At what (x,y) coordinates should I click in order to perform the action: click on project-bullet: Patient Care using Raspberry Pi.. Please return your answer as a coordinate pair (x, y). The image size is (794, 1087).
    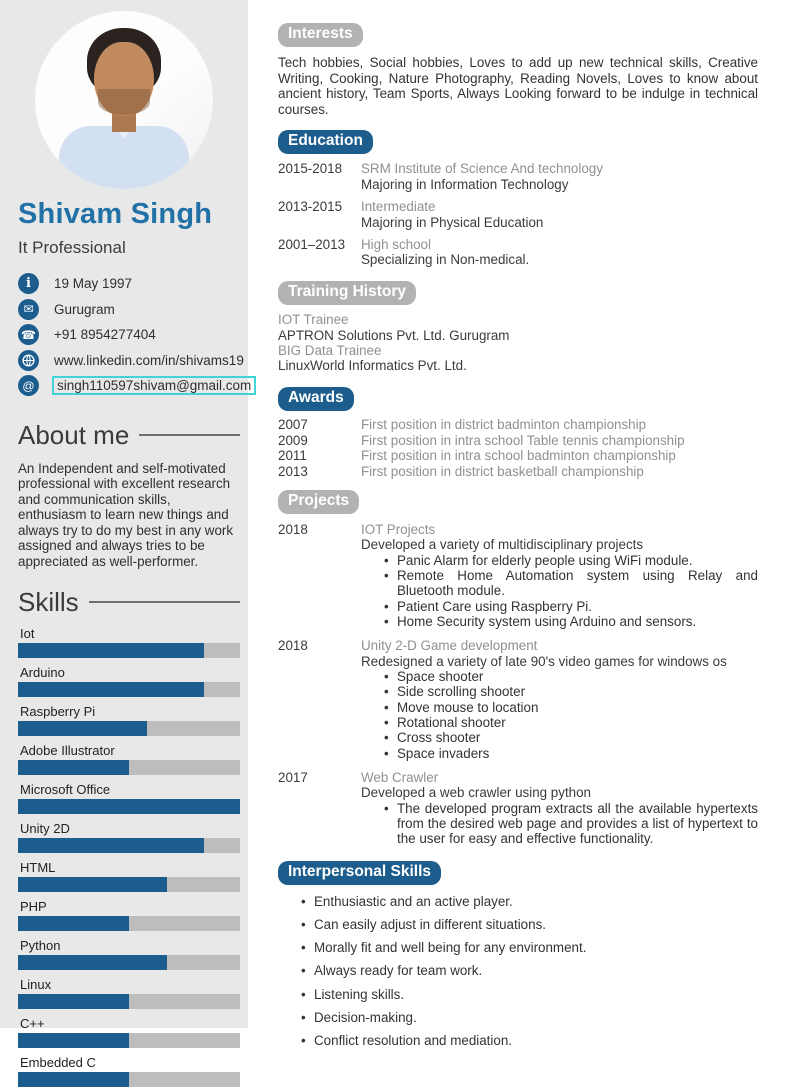
    Looking at the image, I should click on (570, 607).